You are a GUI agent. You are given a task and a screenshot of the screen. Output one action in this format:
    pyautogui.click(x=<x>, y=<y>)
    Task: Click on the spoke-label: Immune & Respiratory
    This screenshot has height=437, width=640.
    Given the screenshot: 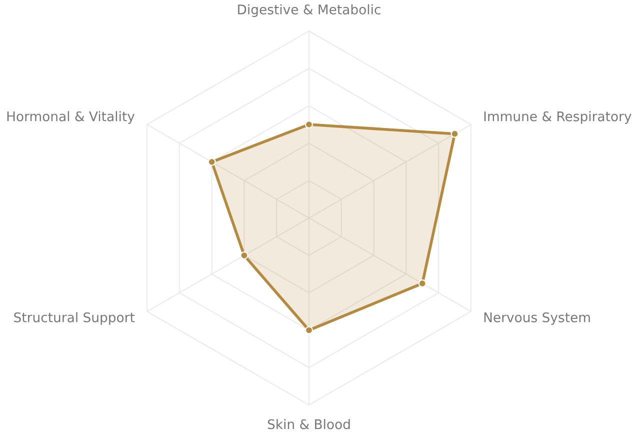 What is the action you would take?
    pyautogui.click(x=558, y=117)
    